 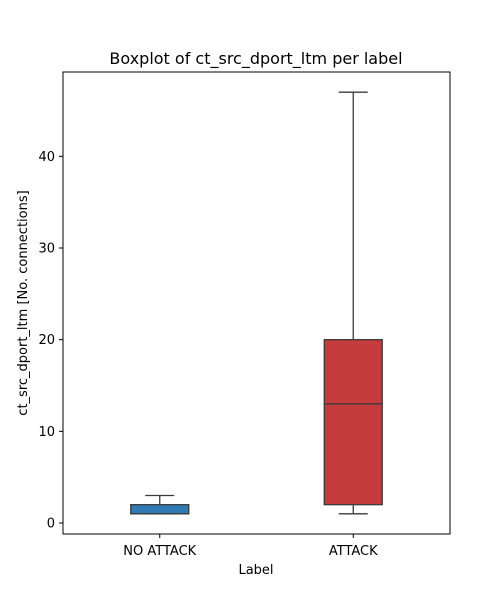 What do you see at coordinates (46, 157) in the screenshot?
I see `y-tick-label: 40` at bounding box center [46, 157].